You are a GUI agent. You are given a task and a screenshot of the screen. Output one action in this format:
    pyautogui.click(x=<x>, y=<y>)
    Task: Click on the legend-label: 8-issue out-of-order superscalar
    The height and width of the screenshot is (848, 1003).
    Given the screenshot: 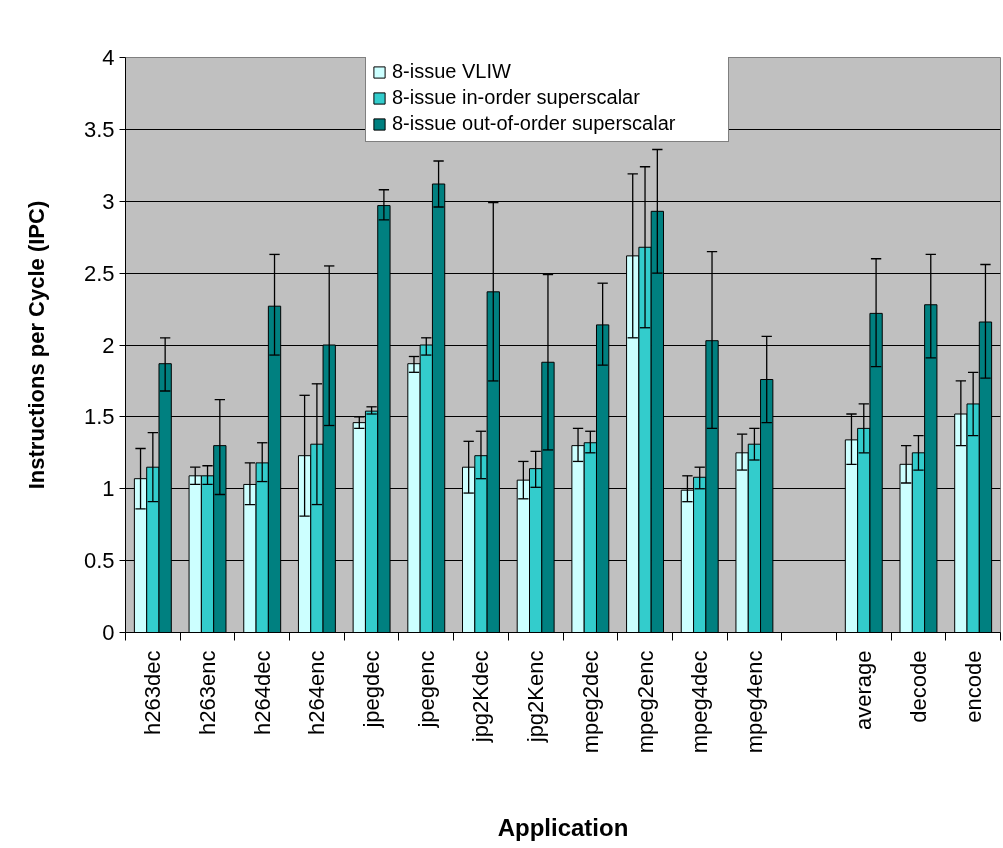 What is the action you would take?
    pyautogui.click(x=534, y=123)
    